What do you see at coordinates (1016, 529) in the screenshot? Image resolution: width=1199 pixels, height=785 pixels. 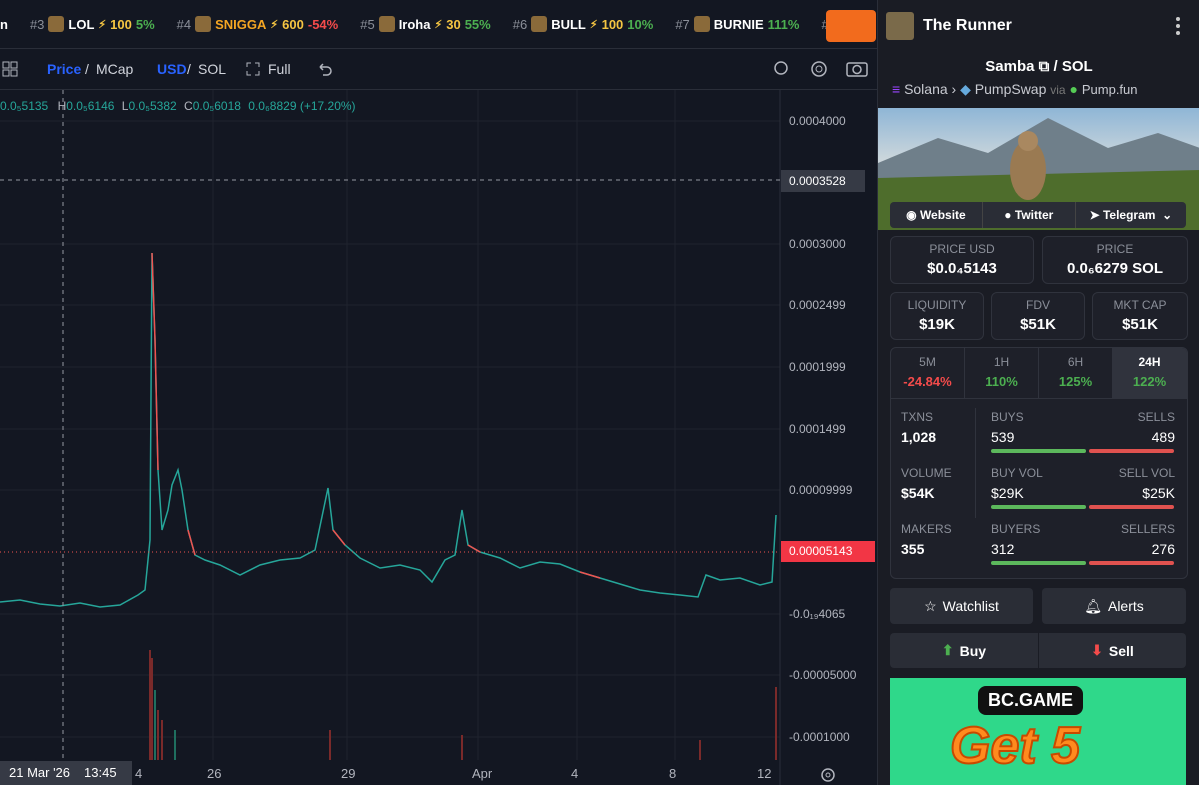 I see `stat-left-label: BUYERS` at bounding box center [1016, 529].